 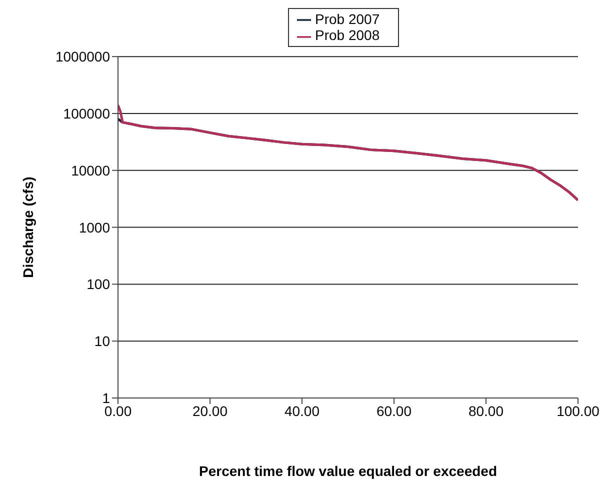 What do you see at coordinates (98, 284) in the screenshot?
I see `y-tick-label: 100` at bounding box center [98, 284].